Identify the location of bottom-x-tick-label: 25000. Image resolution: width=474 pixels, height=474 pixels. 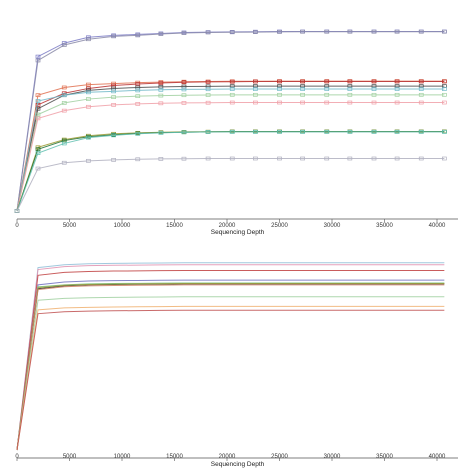
(279, 457).